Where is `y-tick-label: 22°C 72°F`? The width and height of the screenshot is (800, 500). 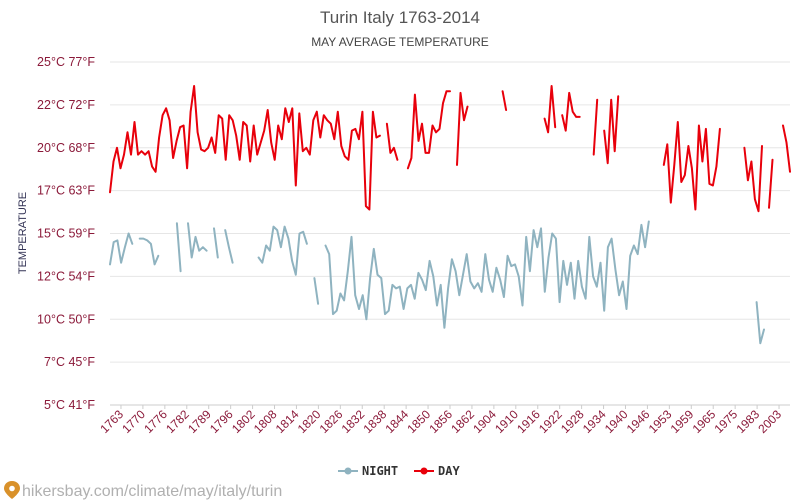 y-tick-label: 22°C 72°F is located at coordinates (66, 105).